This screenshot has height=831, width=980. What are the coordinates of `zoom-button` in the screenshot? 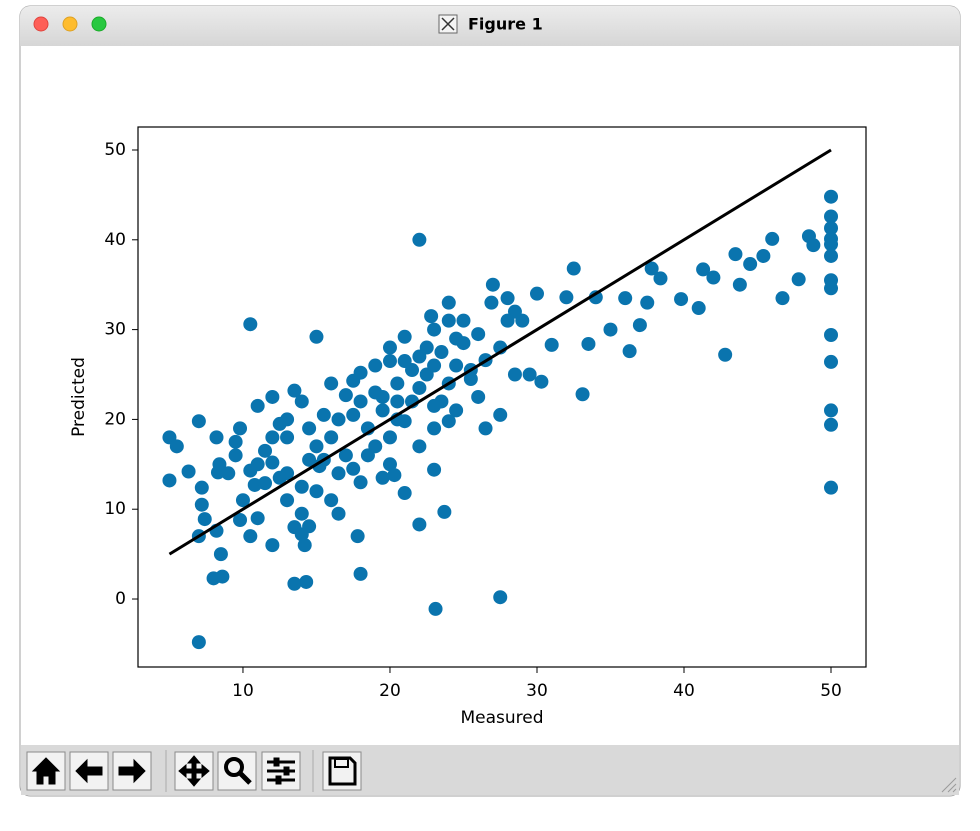 It's located at (99, 24).